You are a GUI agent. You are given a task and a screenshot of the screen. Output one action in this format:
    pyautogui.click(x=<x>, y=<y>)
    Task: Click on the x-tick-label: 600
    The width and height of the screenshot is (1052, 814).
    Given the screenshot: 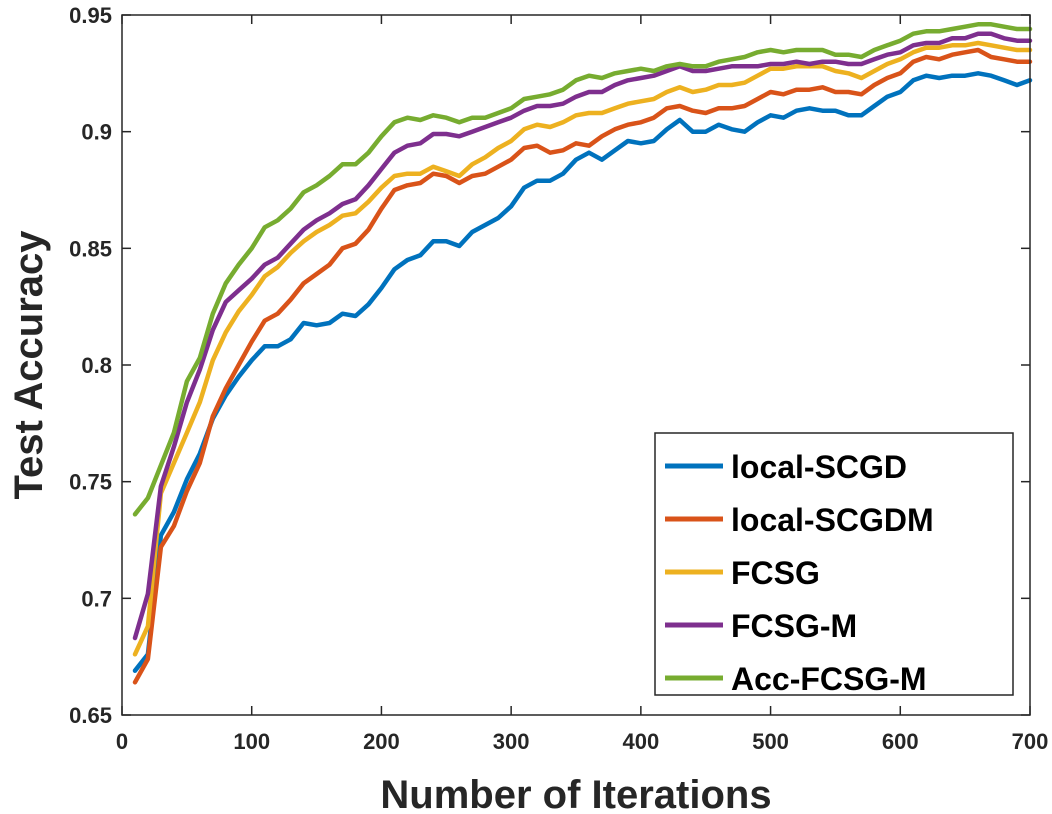 What is the action you would take?
    pyautogui.click(x=900, y=741)
    